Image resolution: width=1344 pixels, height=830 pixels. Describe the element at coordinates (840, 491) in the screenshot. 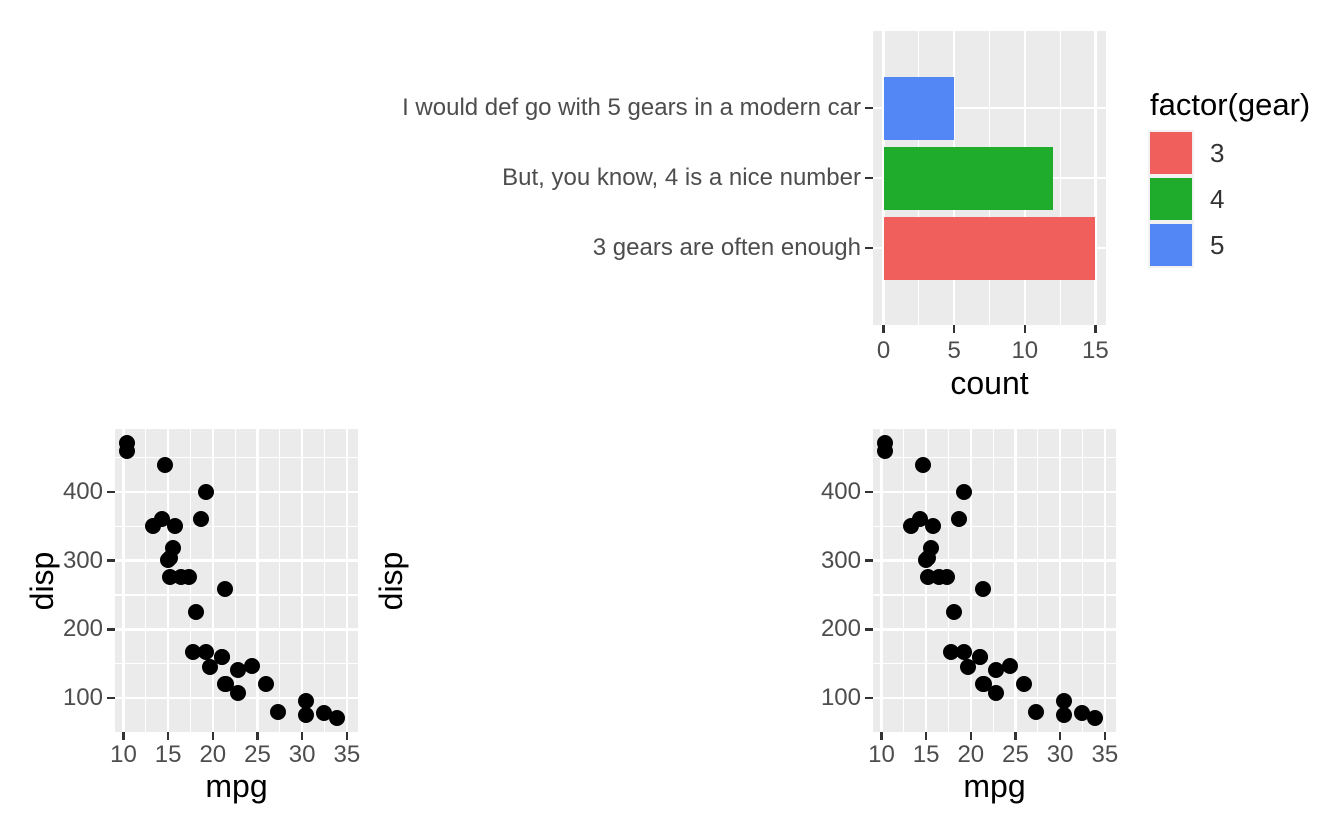

I see `y-tick-label: 400` at that location.